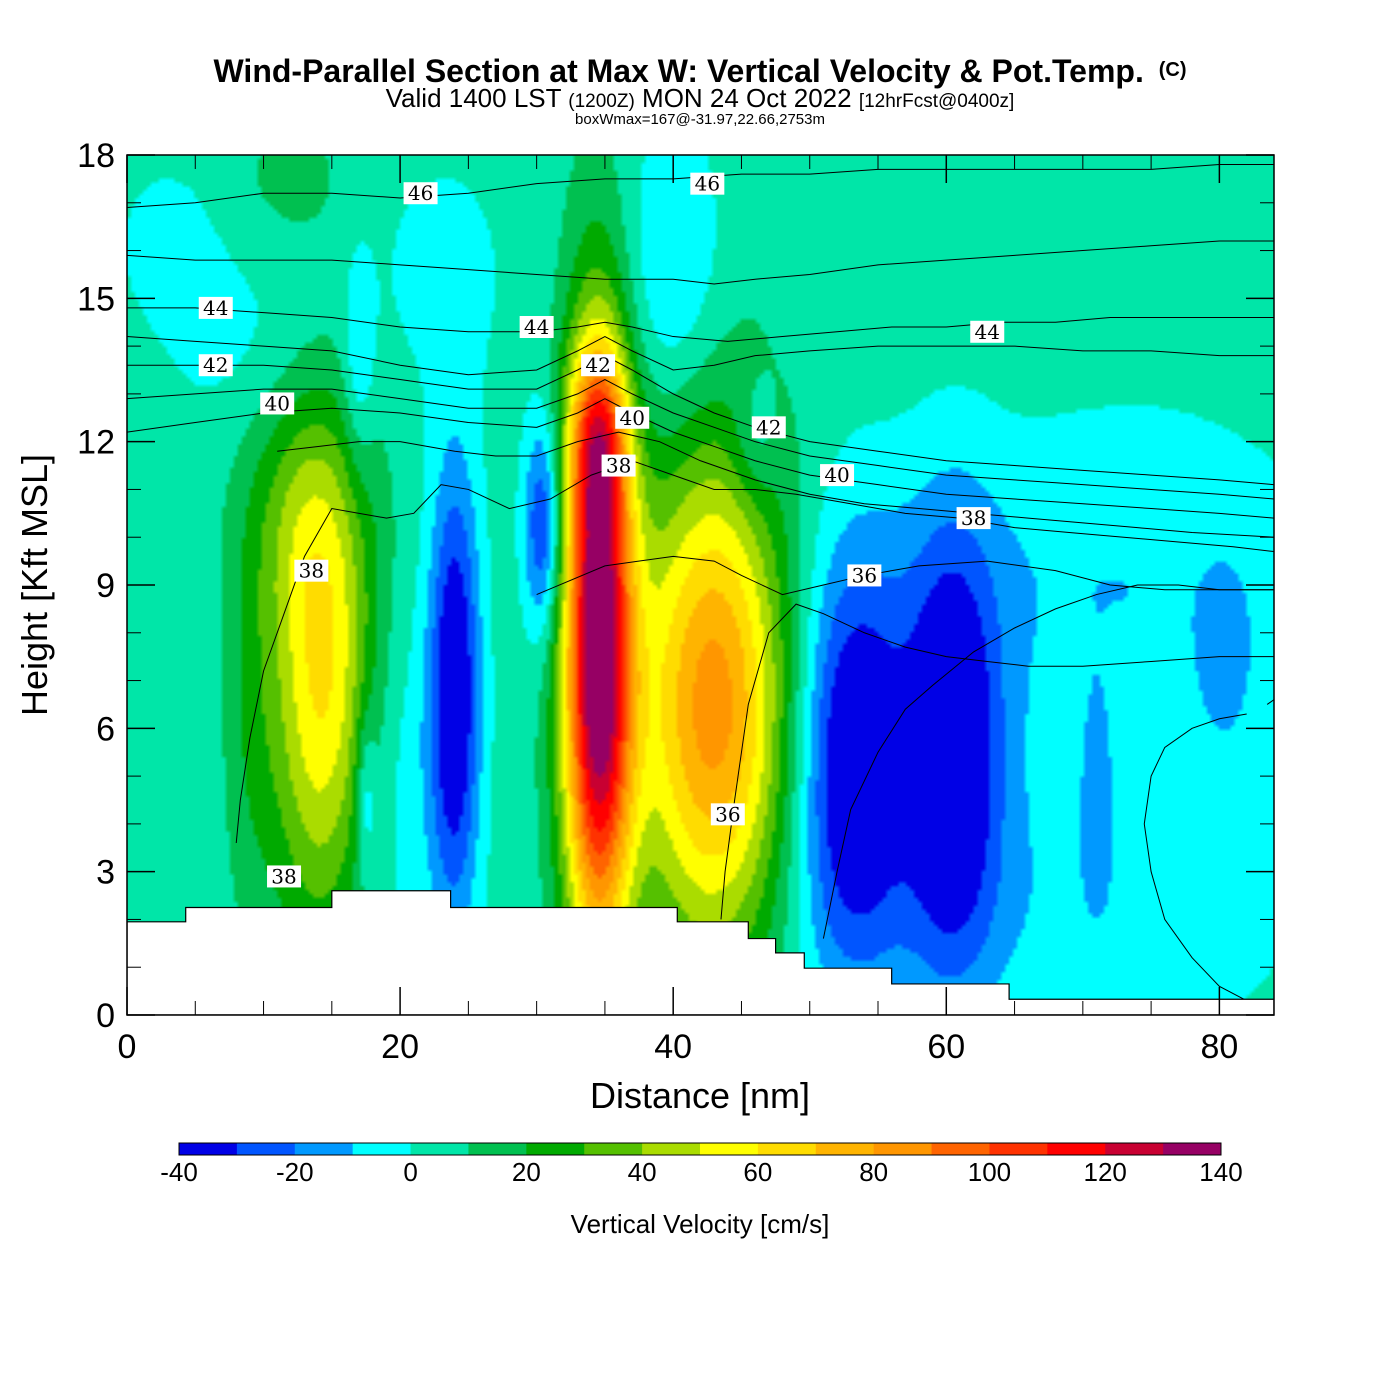 This screenshot has width=1400, height=1400. Describe the element at coordinates (757, 1172) in the screenshot. I see `colorbar-tick-label: 60` at that location.